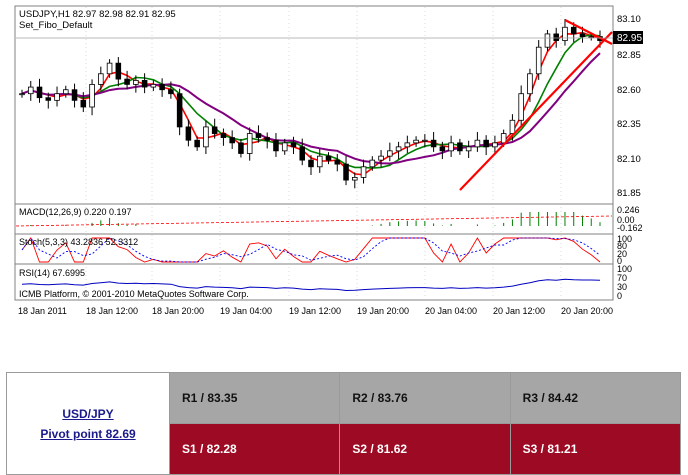 The image size is (688, 475). What do you see at coordinates (622, 287) in the screenshot?
I see `rsi-tick: 30` at bounding box center [622, 287].